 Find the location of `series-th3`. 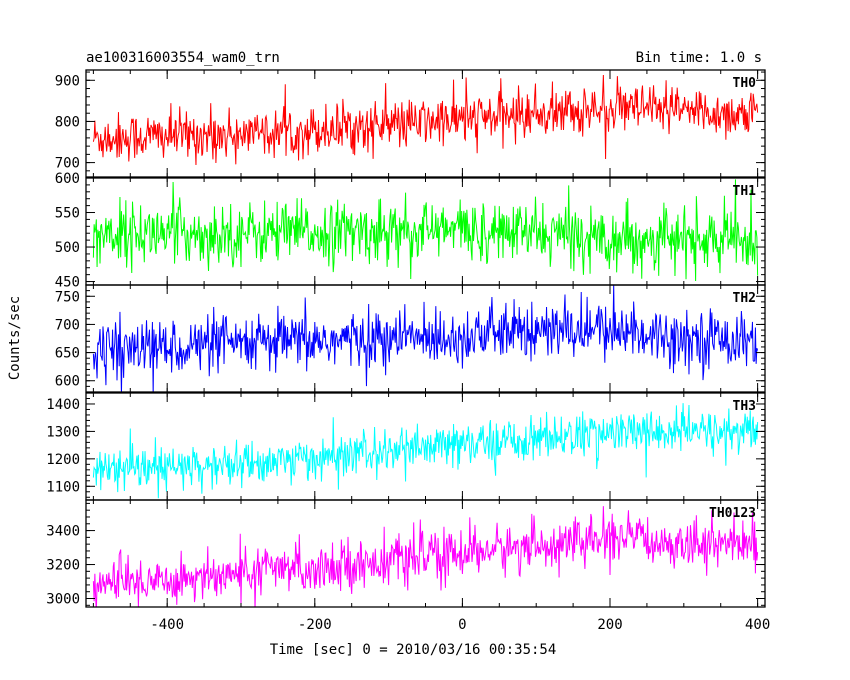

series-th3 is located at coordinates (425, 451).